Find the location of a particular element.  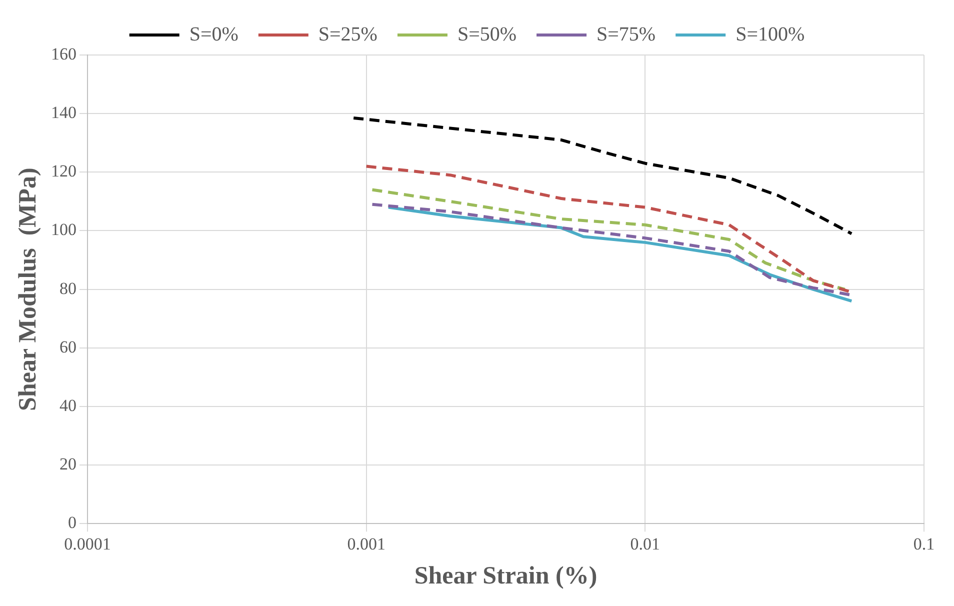

y-tick-label: 60 is located at coordinates (68, 346).